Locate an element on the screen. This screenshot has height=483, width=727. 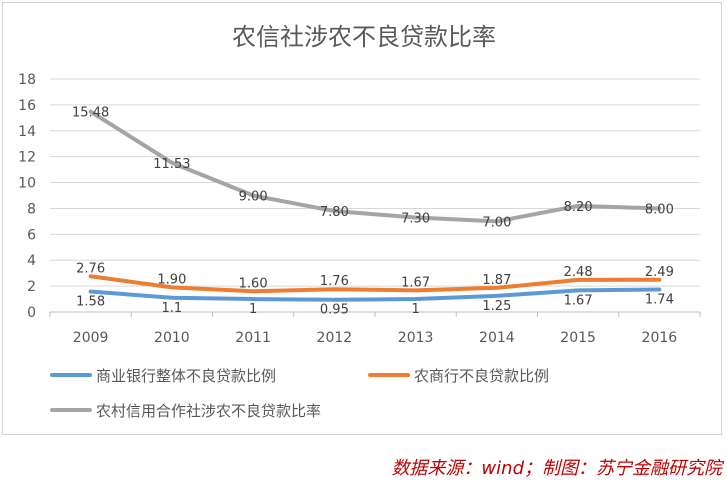
x-tick-label: 2011 is located at coordinates (253, 338).